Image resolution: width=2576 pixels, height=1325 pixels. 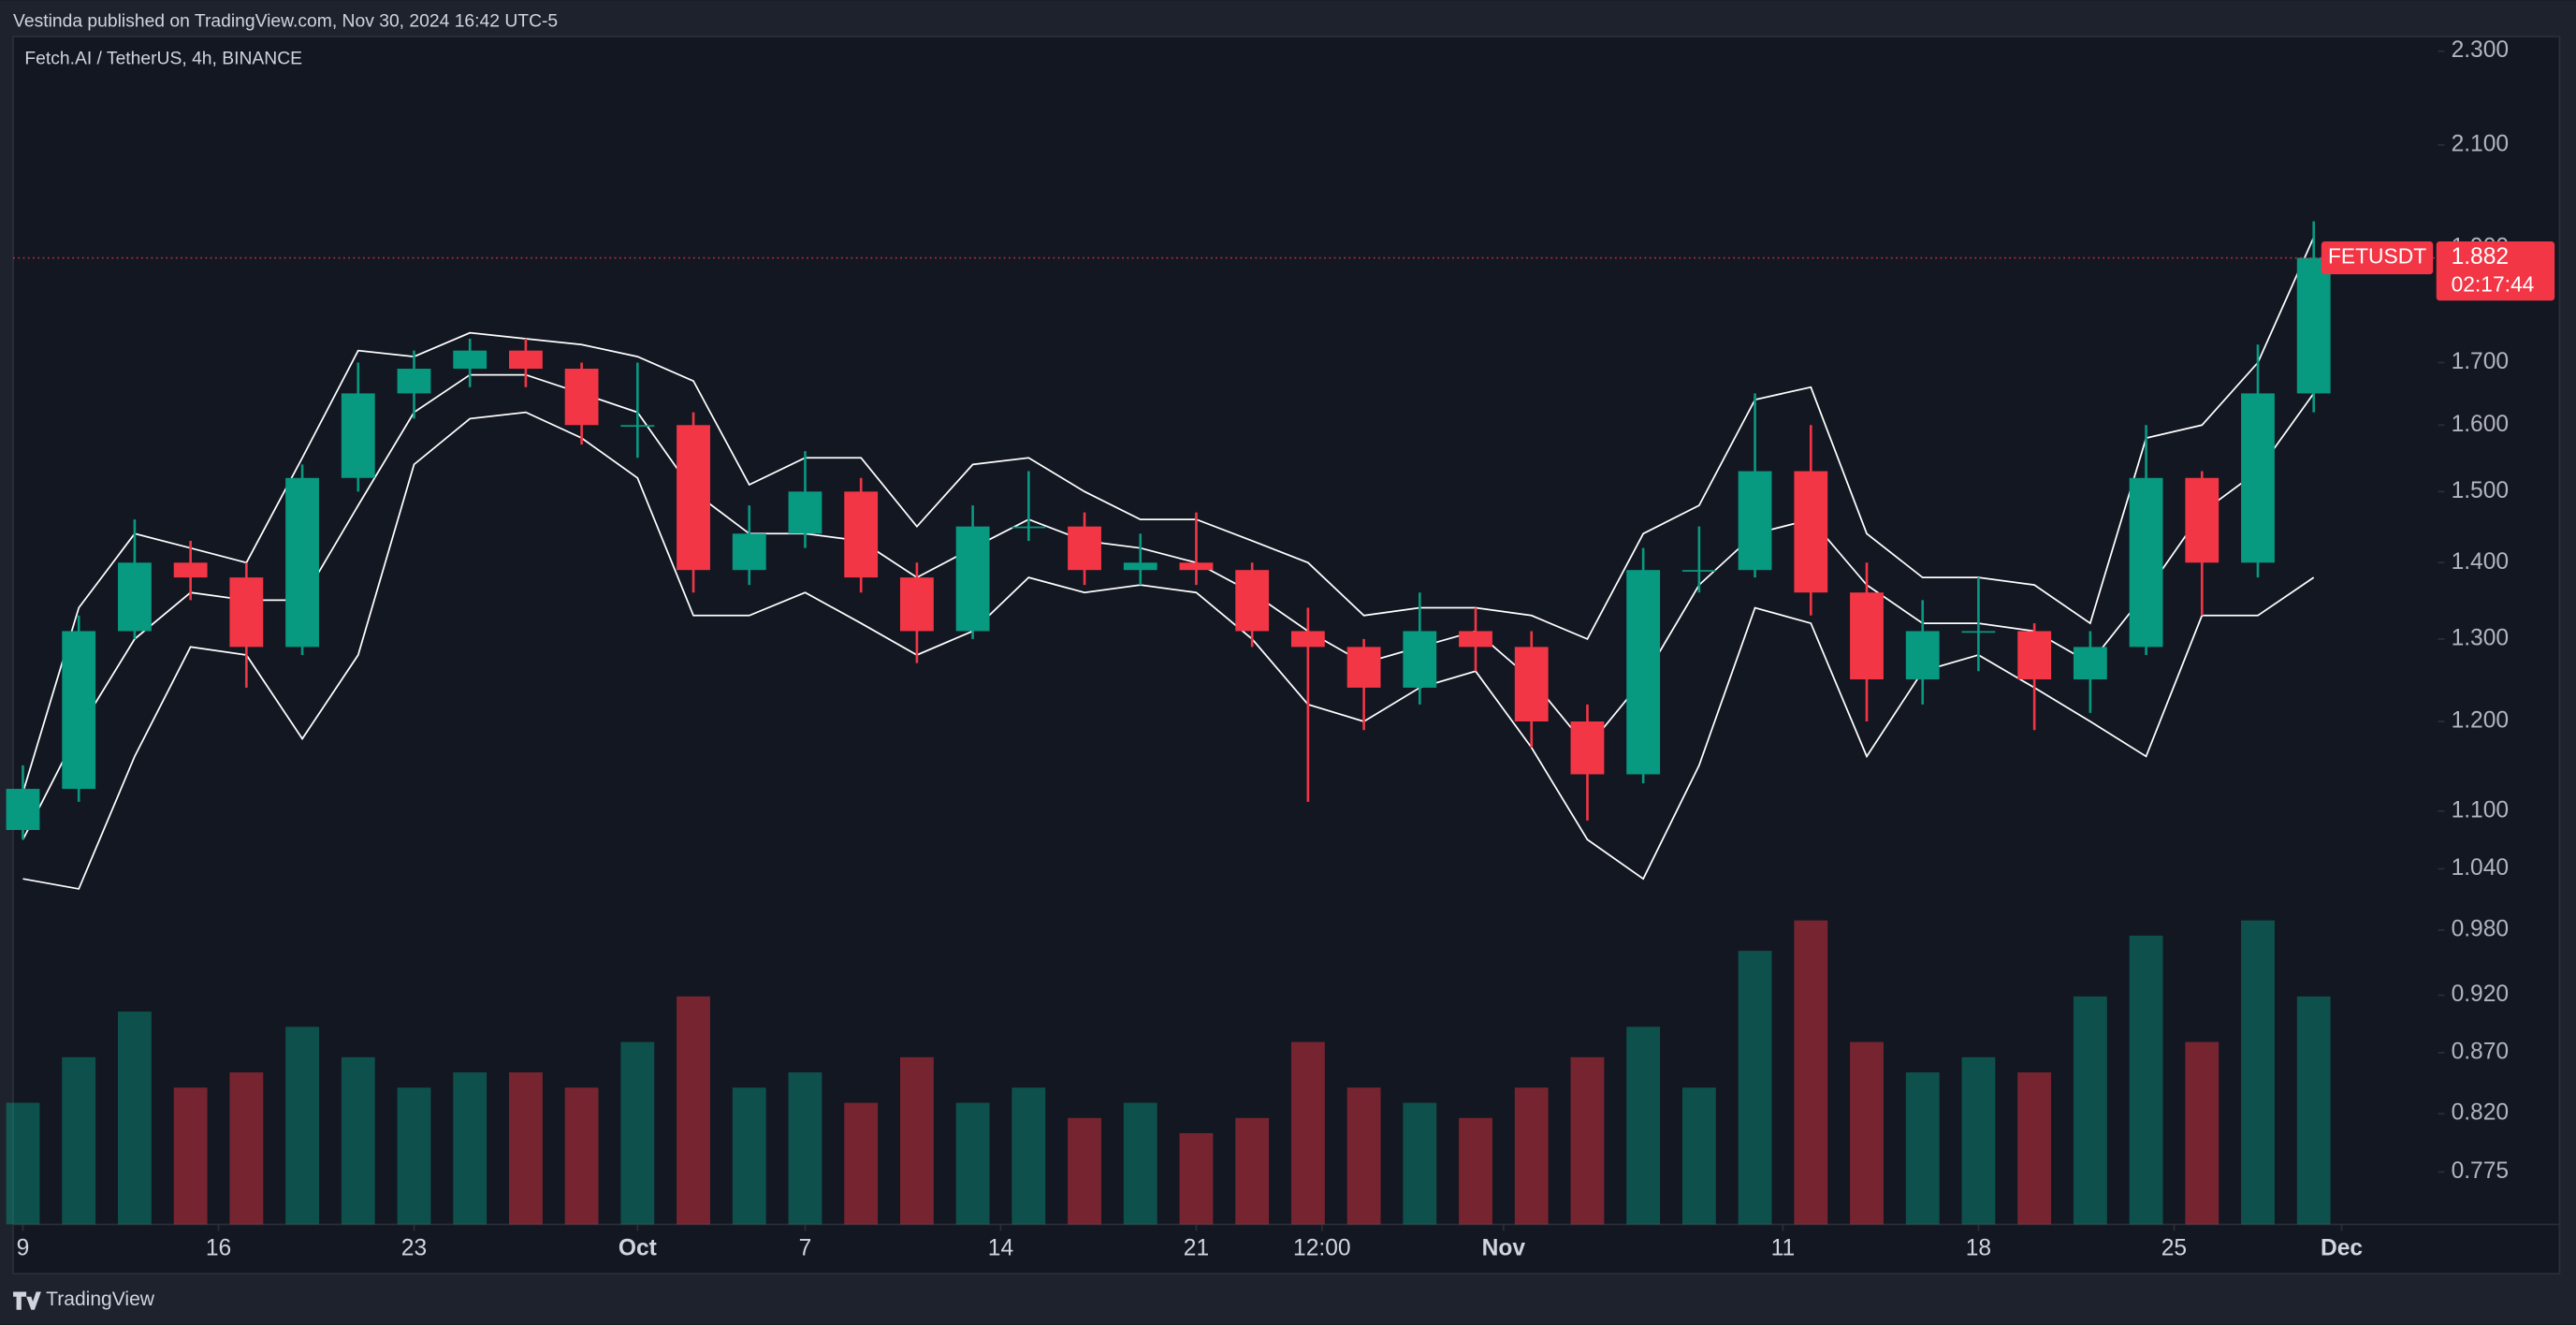 I want to click on y-tick-label: 0.980, so click(x=2481, y=929).